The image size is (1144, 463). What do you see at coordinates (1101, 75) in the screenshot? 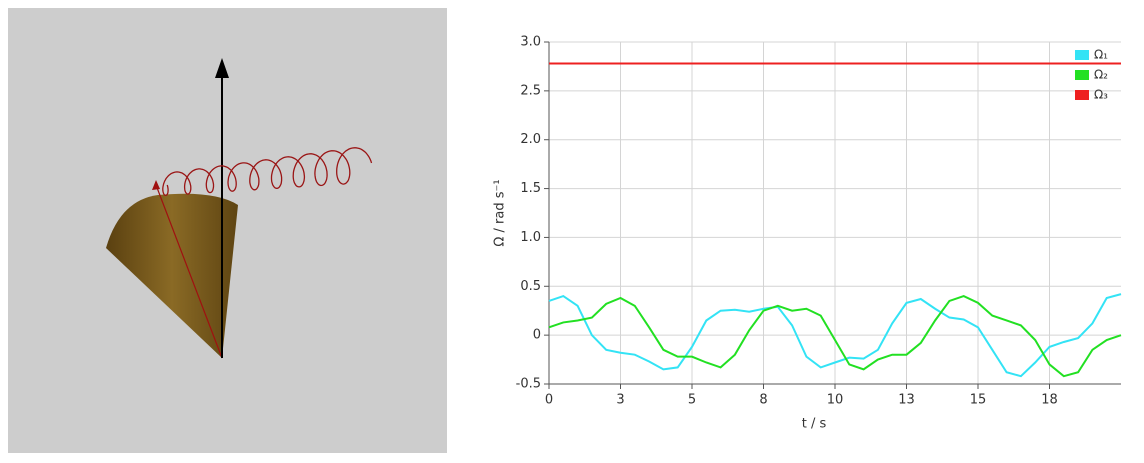
I see `legend-label: Ω₂` at bounding box center [1101, 75].